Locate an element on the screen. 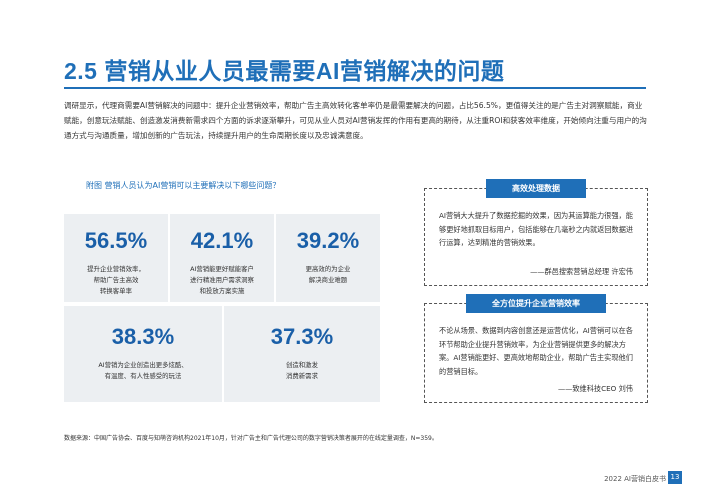  card-signature: ——致维科技CEO 刘伟 is located at coordinates (595, 388).